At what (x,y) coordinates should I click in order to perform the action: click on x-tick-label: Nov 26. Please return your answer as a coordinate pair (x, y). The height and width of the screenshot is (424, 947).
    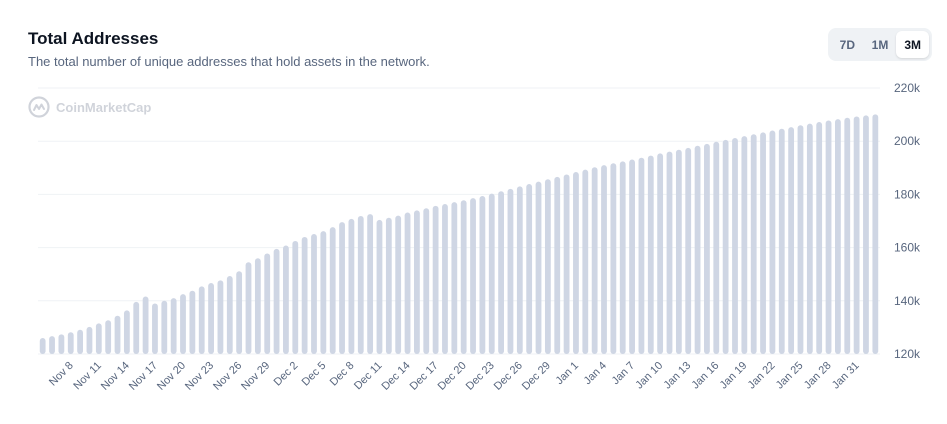
    Looking at the image, I should click on (227, 376).